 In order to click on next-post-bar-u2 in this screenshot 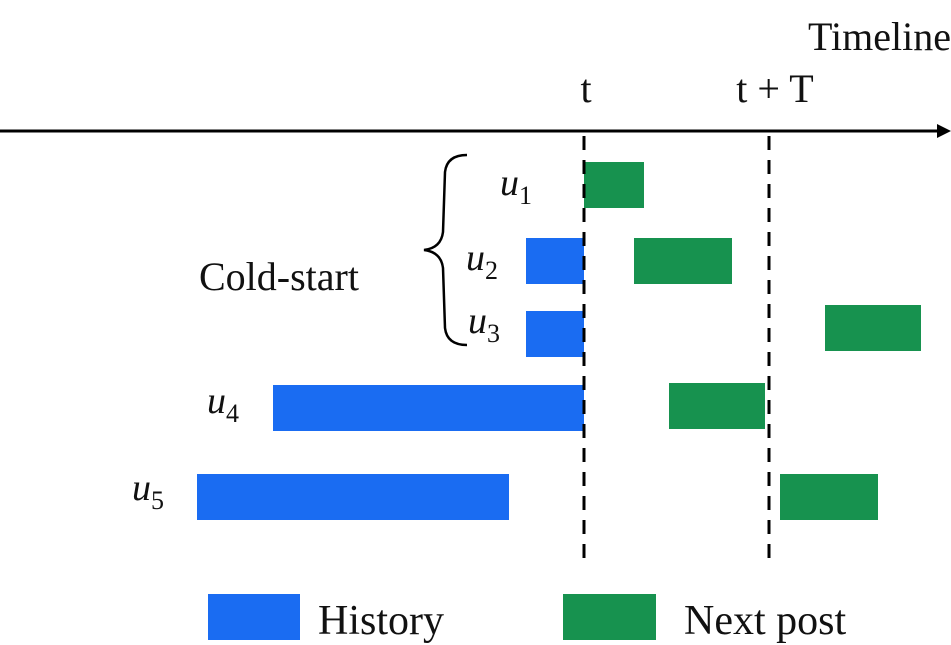, I will do `click(683, 261)`.